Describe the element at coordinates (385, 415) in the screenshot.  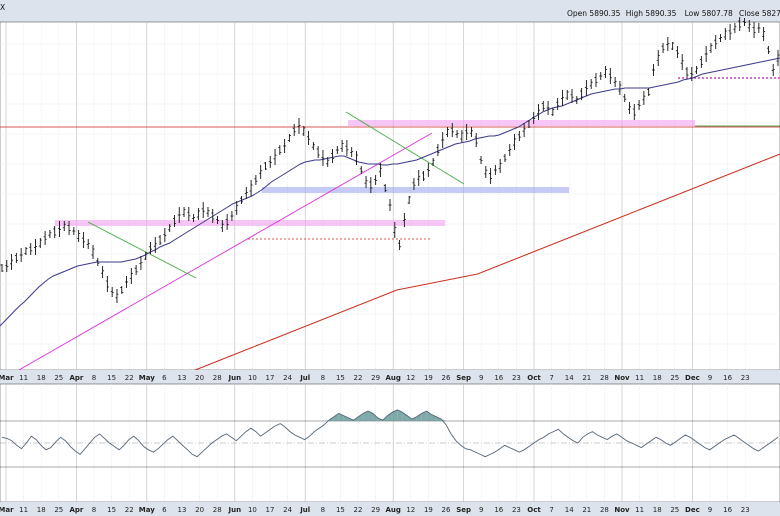
I see `indicator-overbought-fill` at that location.